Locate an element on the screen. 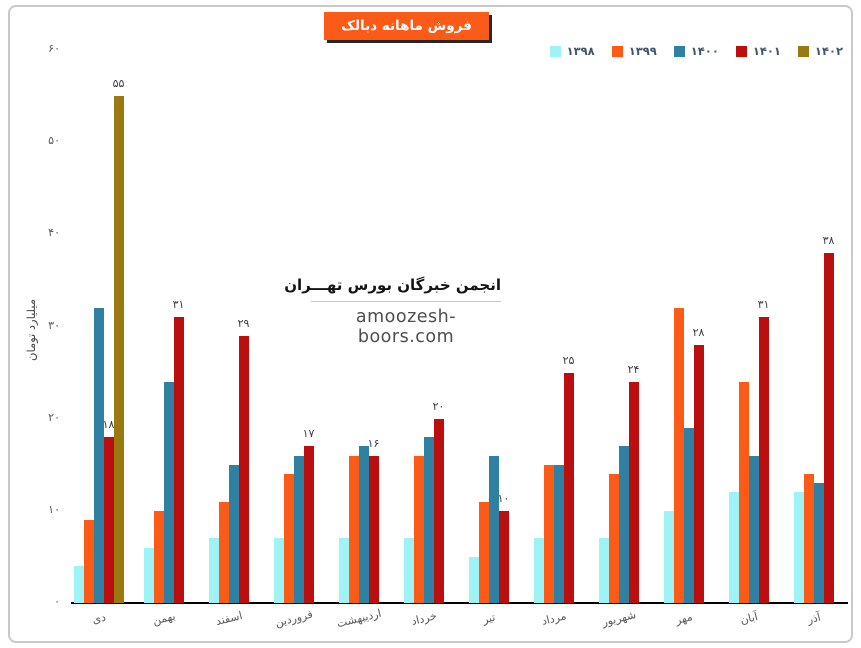 This screenshot has width=861, height=648. y-tick-label: ۰ is located at coordinates (57, 601).